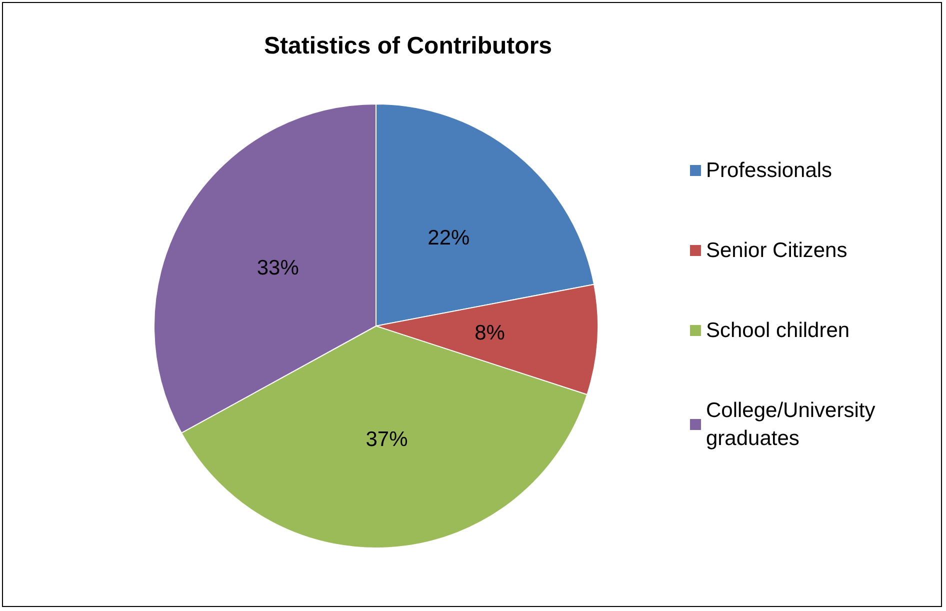 Image resolution: width=946 pixels, height=611 pixels. Describe the element at coordinates (449, 238) in the screenshot. I see `data-label: 22%` at that location.